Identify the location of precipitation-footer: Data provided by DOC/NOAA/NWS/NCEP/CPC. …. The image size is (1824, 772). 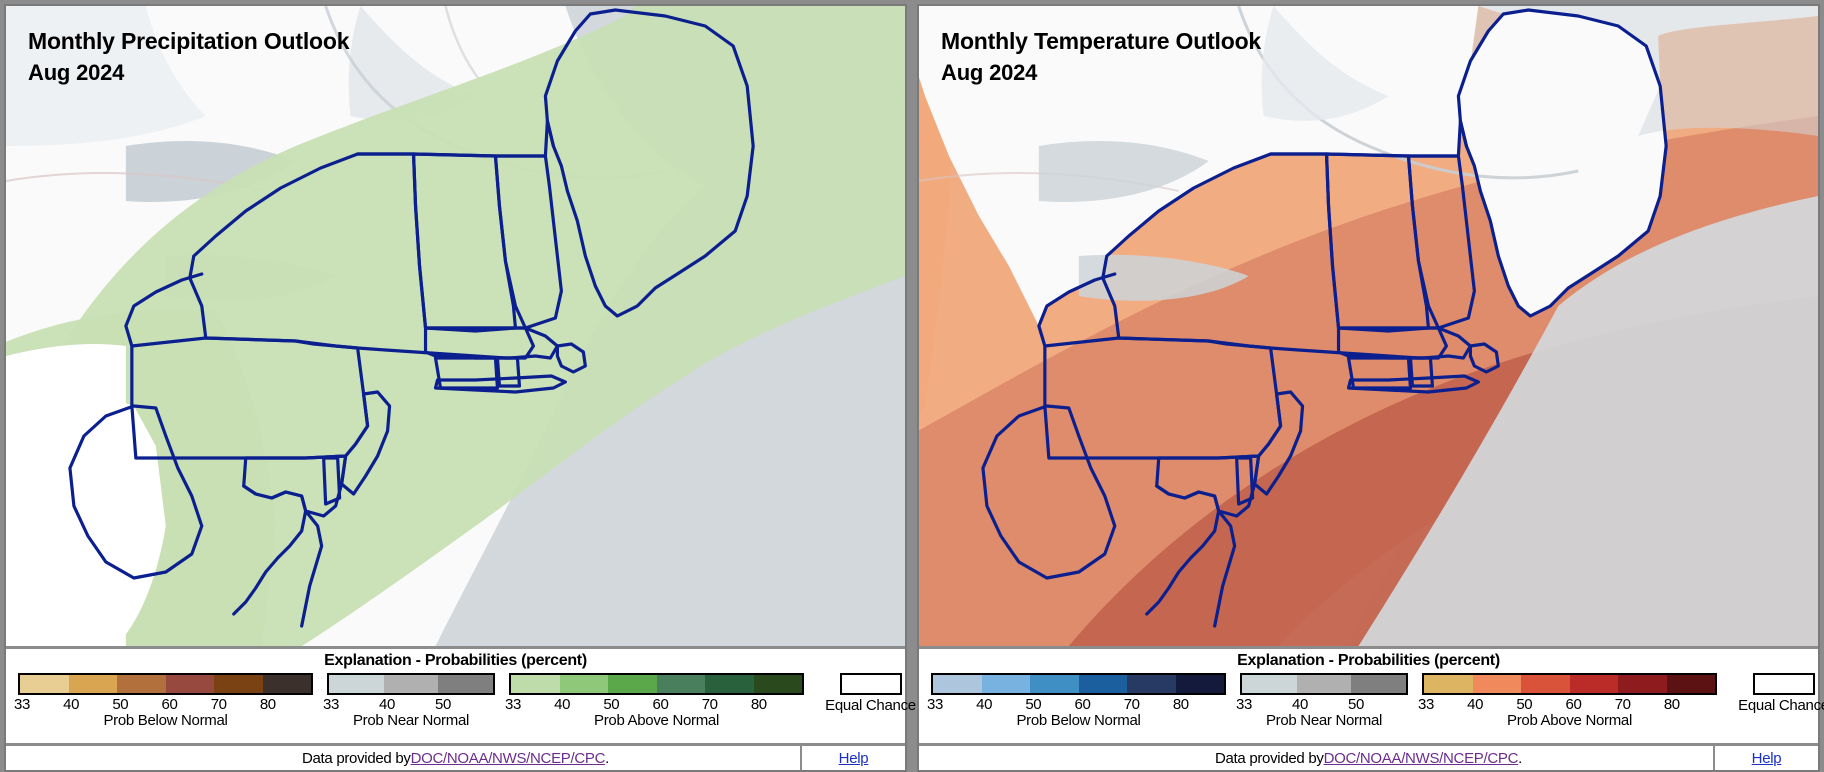
(455, 756).